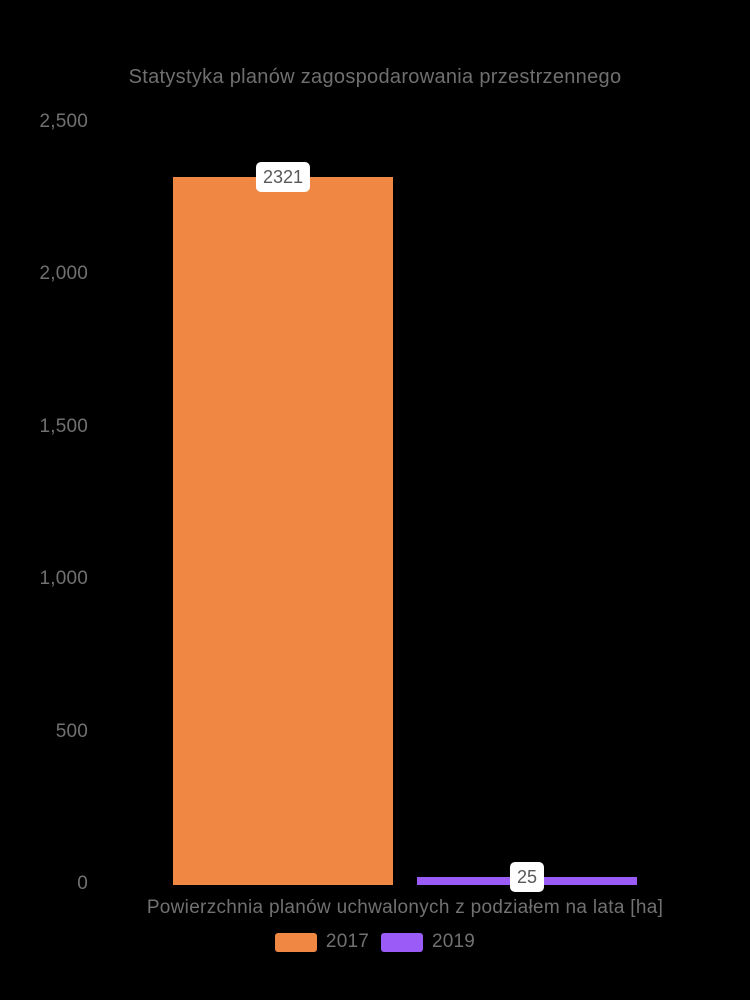 This screenshot has width=750, height=1000. What do you see at coordinates (402, 942) in the screenshot?
I see `legend-swatch-2019` at bounding box center [402, 942].